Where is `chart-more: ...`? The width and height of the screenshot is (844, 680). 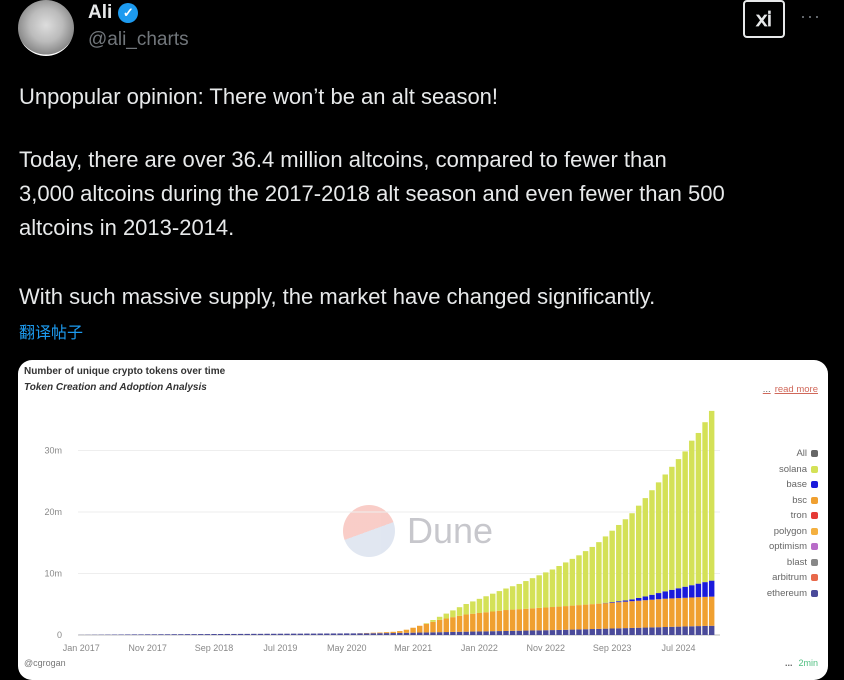
chart-more: ... is located at coordinates (789, 663).